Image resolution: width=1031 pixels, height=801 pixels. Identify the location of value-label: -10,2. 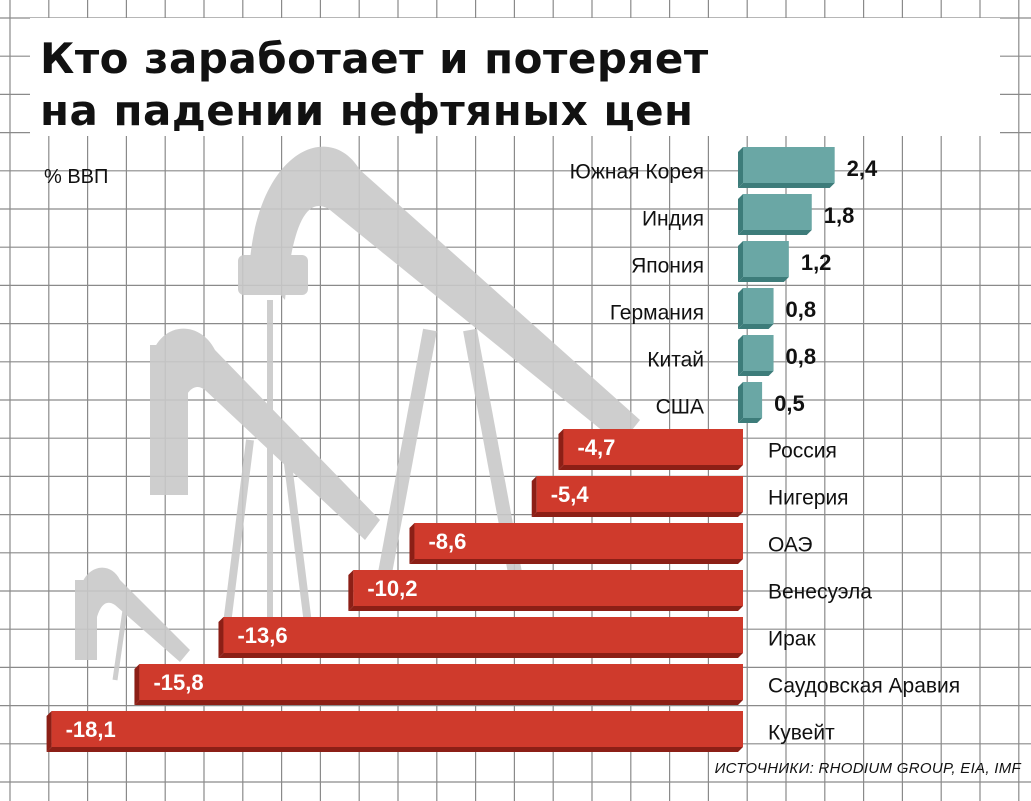
(392, 588).